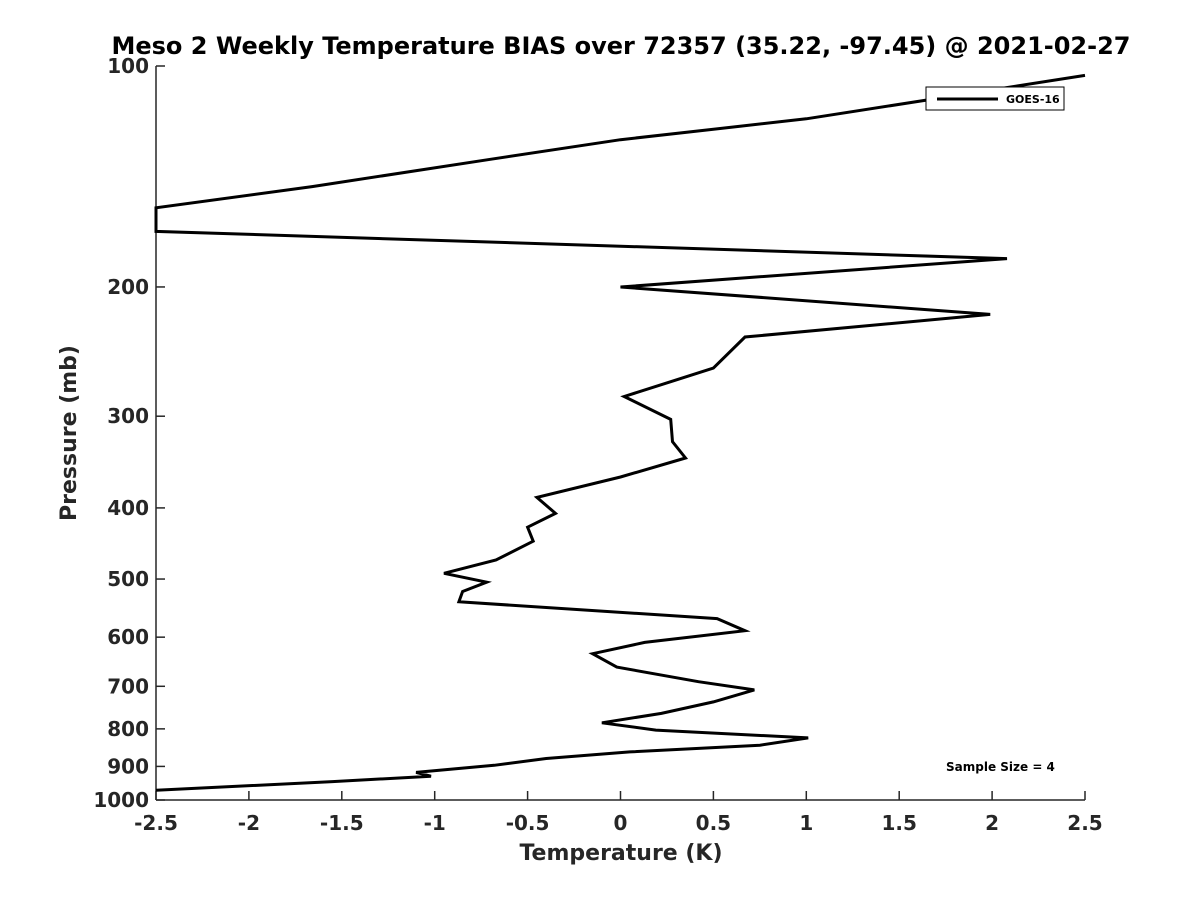 This screenshot has width=1200, height=900. Describe the element at coordinates (1084, 823) in the screenshot. I see `x-tick-label: 2.5` at that location.